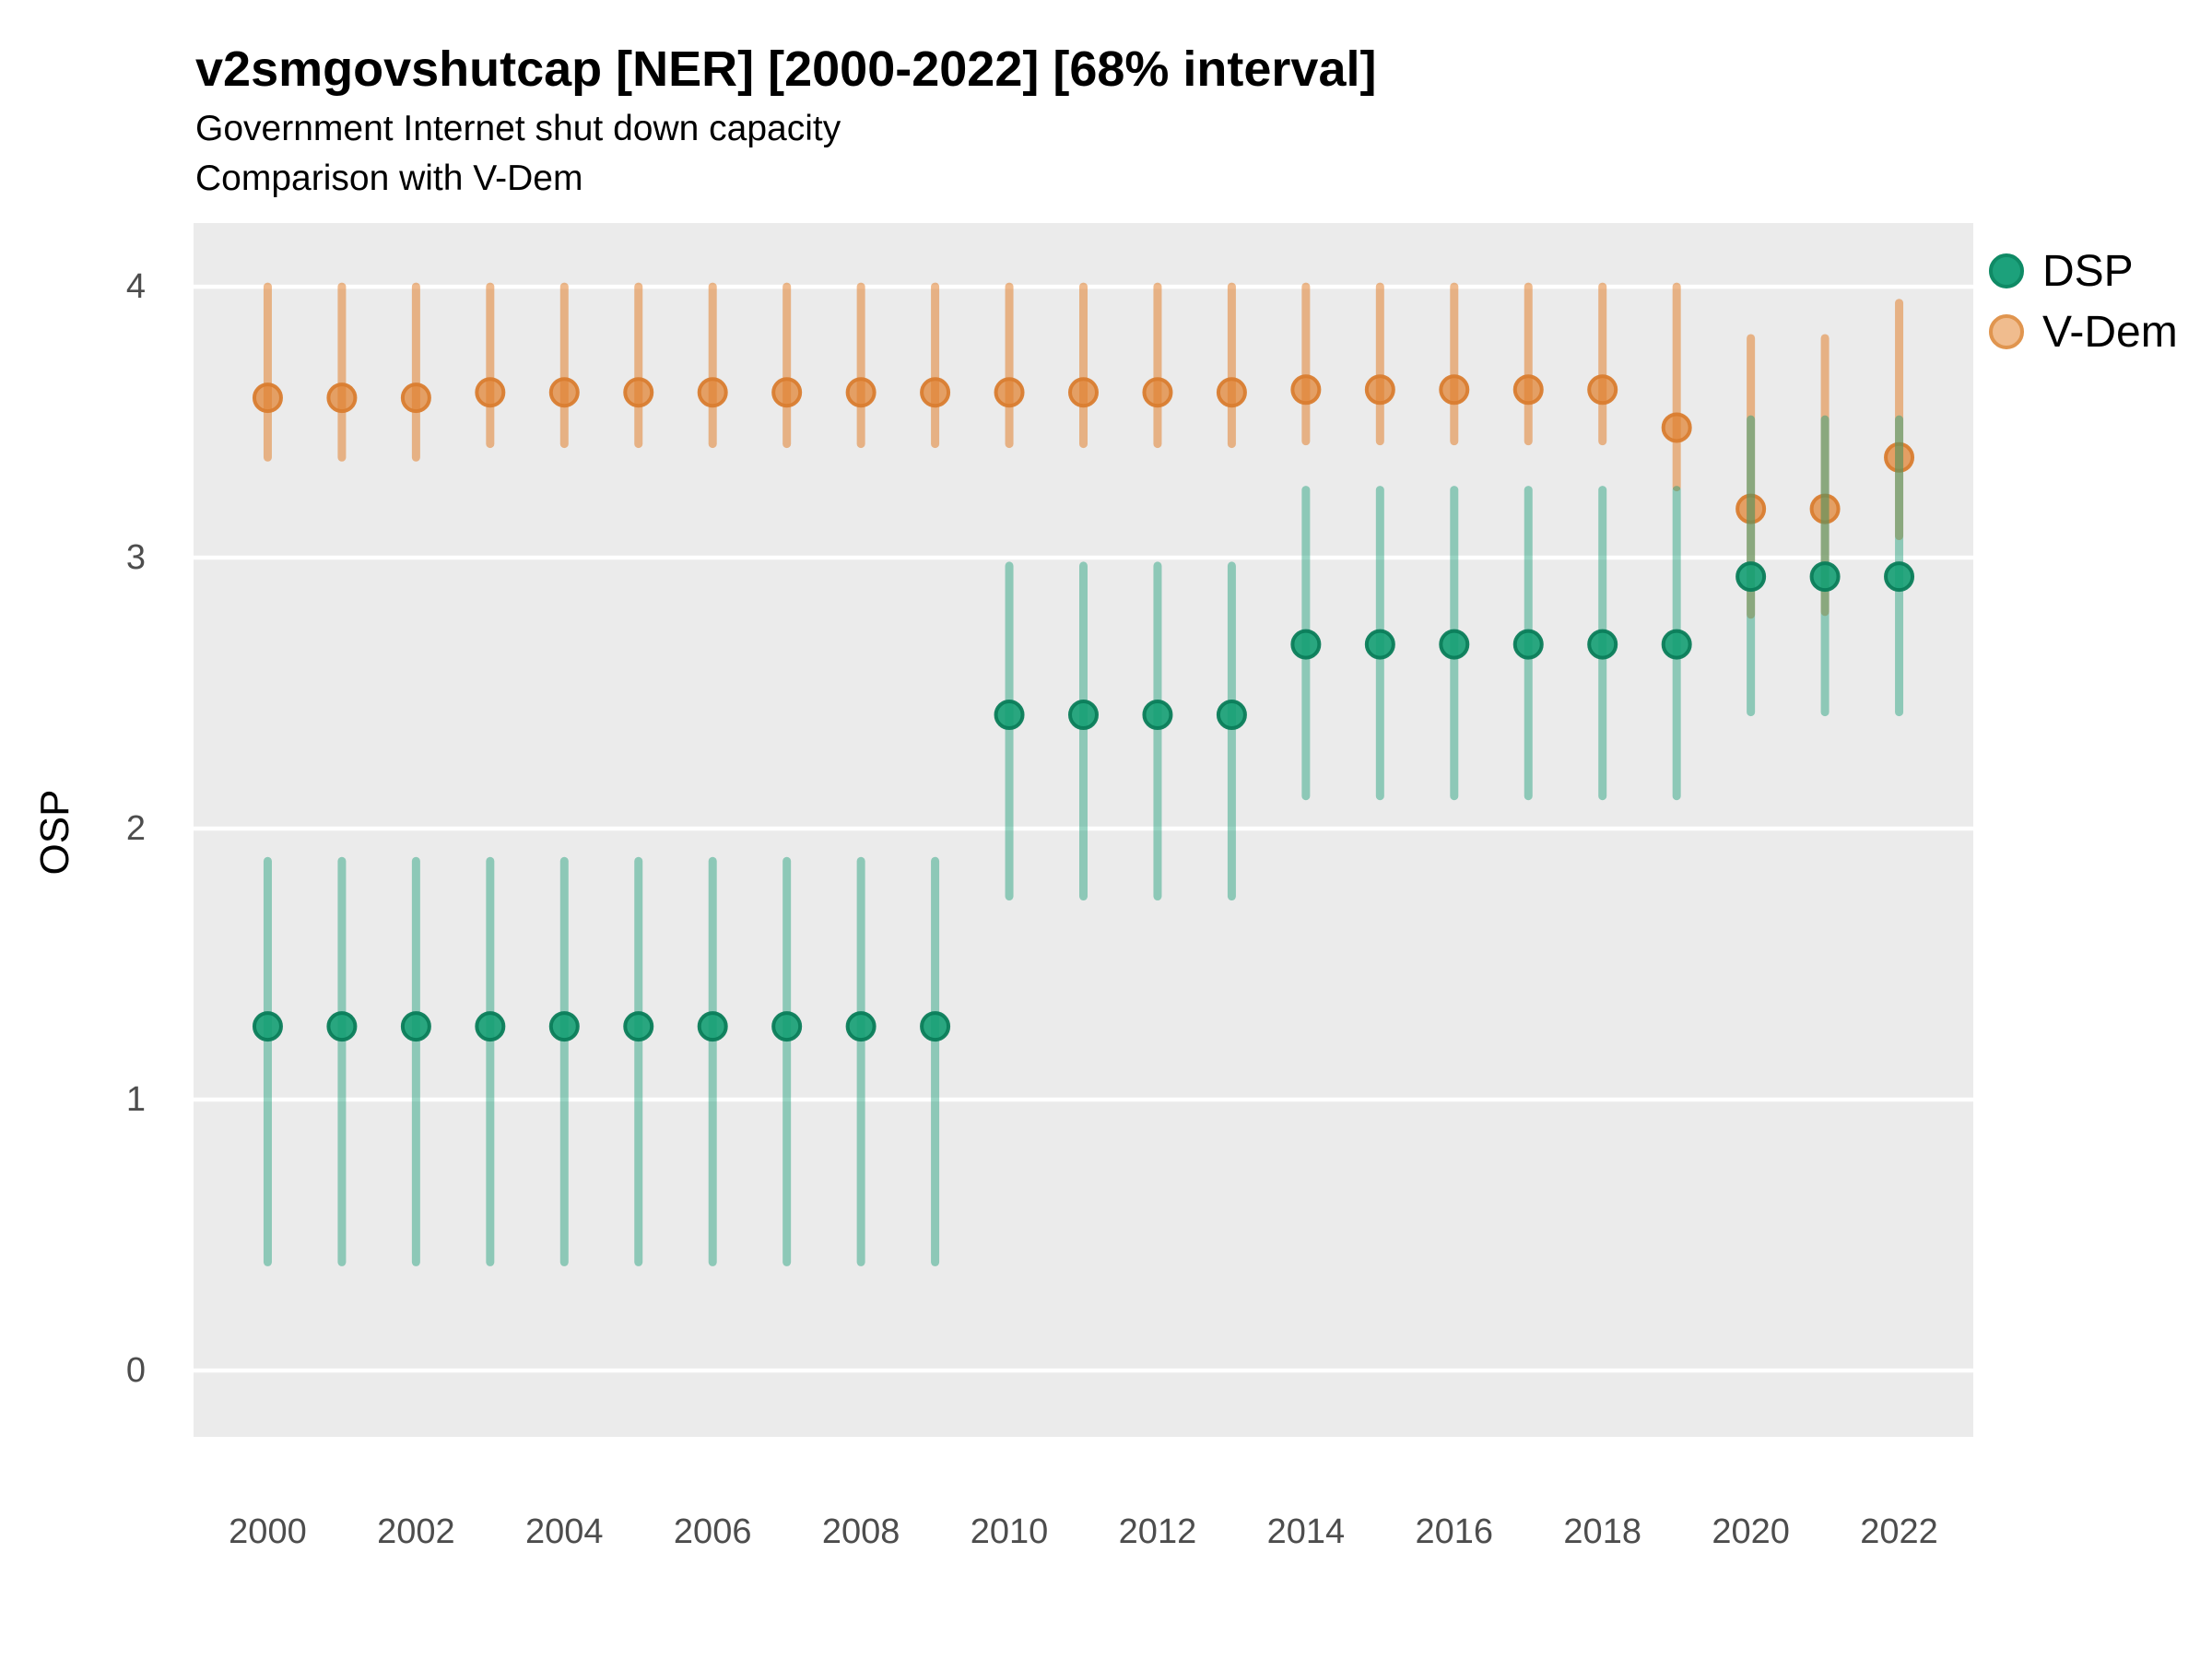 Image resolution: width=2212 pixels, height=1659 pixels. What do you see at coordinates (564, 1531) in the screenshot?
I see `x-tick-label-2004: 2004` at bounding box center [564, 1531].